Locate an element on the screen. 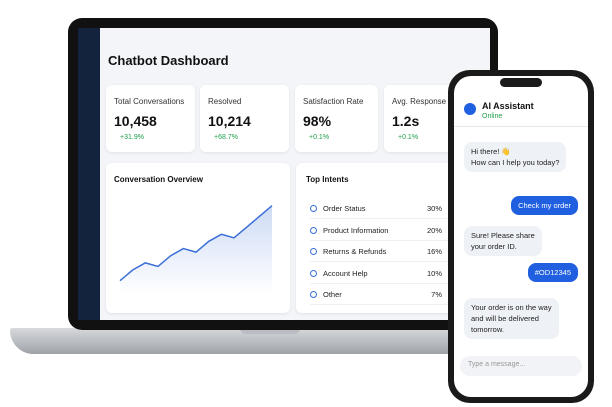 This screenshot has width=612, height=407. kpi-value: 10,458 is located at coordinates (135, 121).